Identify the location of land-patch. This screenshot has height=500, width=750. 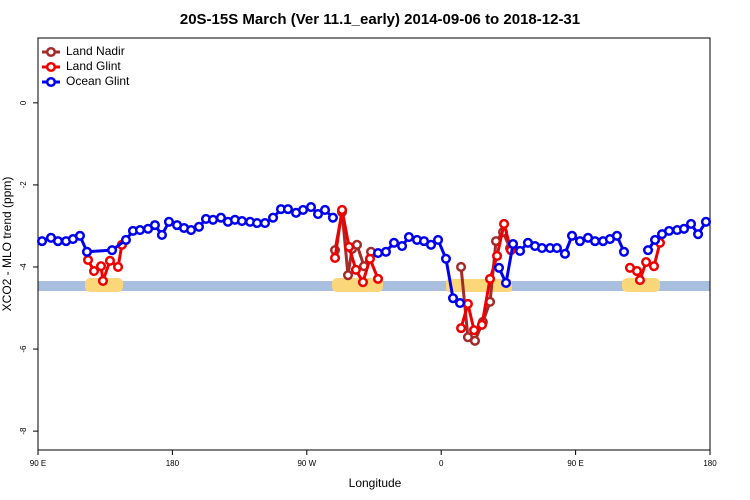
(357, 285).